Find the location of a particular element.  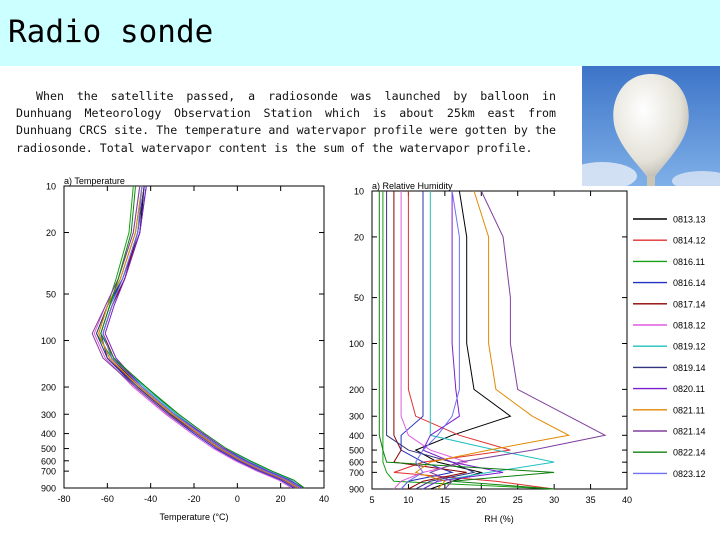

balloon-neck is located at coordinates (651, 181).